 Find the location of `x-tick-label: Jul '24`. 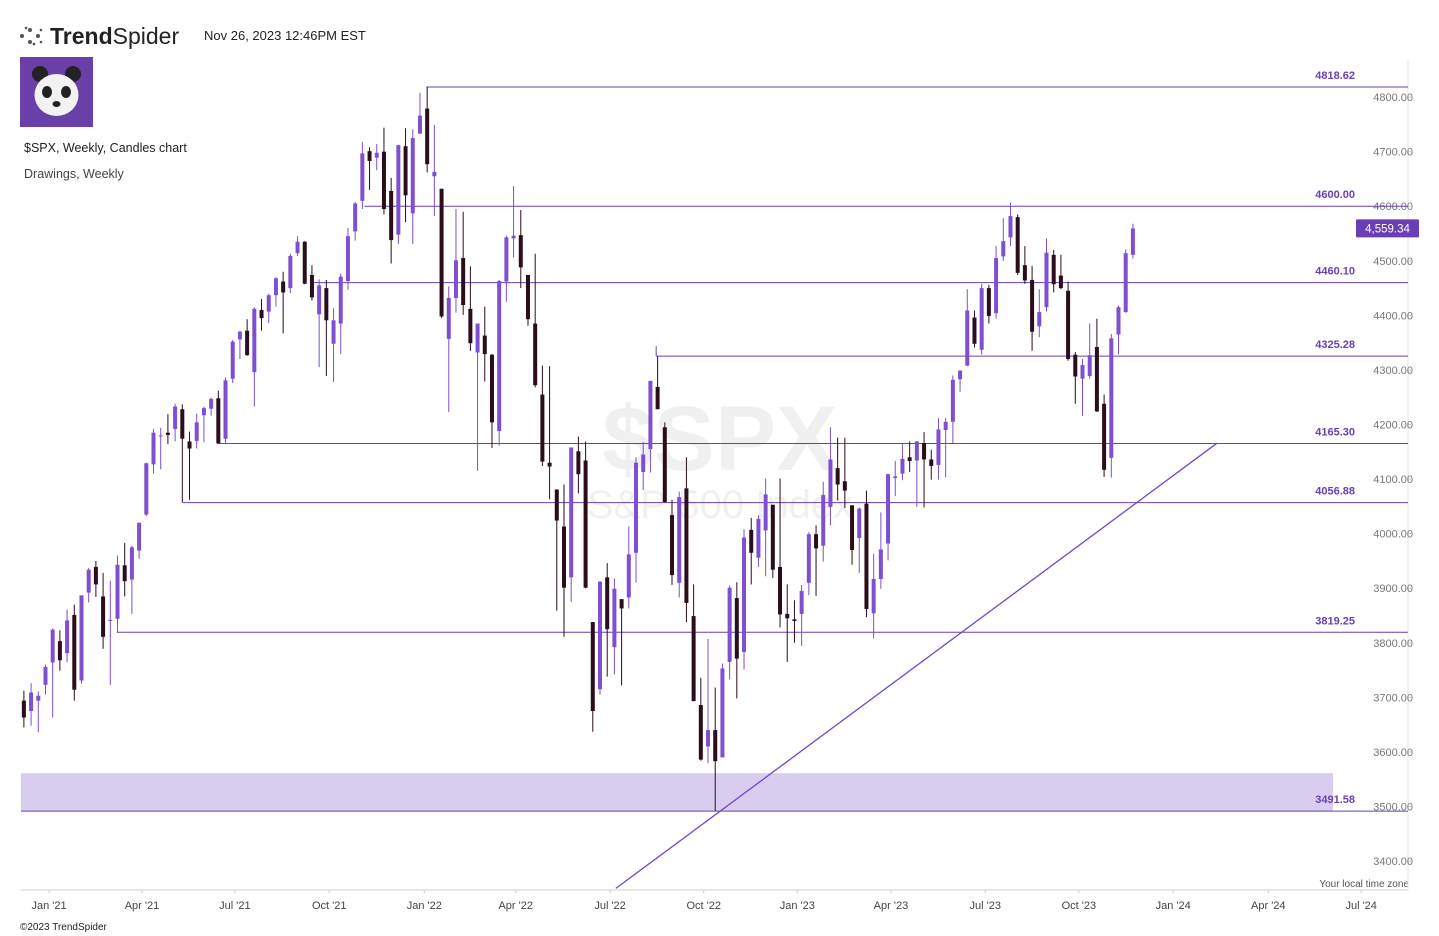

x-tick-label: Jul '24 is located at coordinates (1360, 906).